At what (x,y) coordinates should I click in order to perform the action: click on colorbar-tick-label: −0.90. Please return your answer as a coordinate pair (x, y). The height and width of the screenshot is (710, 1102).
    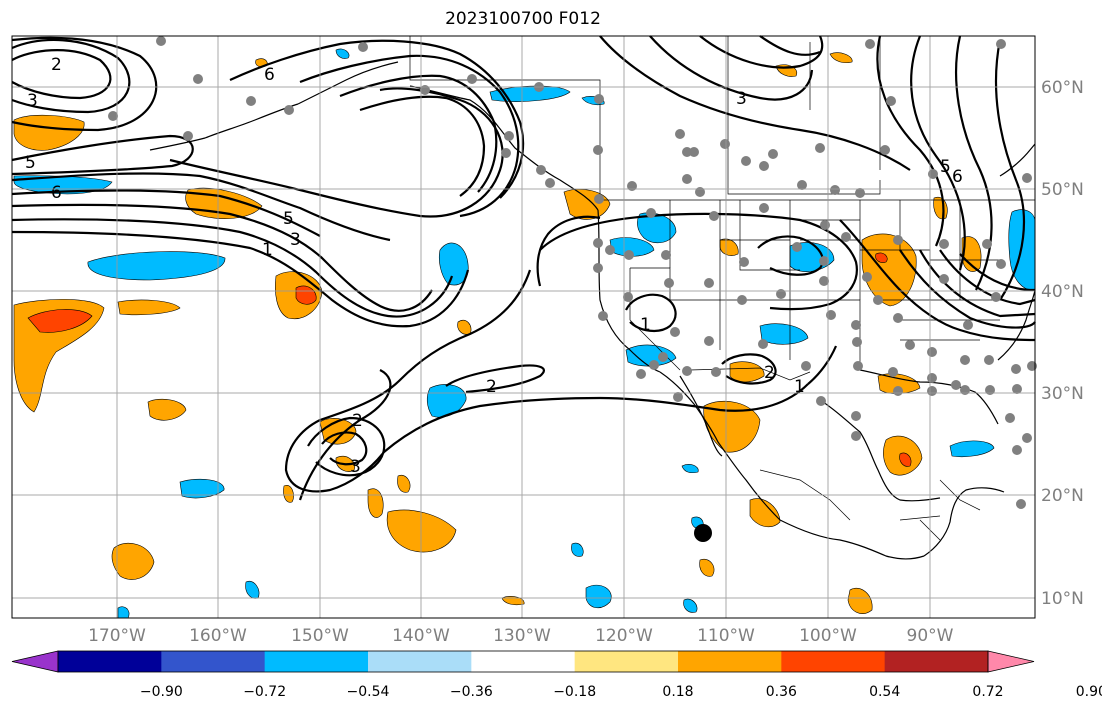
    Looking at the image, I should click on (161, 692).